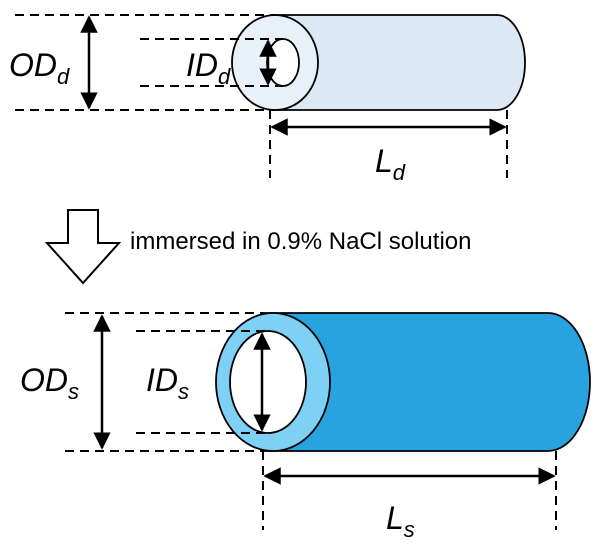 This screenshot has height=546, width=595. What do you see at coordinates (390, 164) in the screenshot?
I see `dry-length-label: Ld` at bounding box center [390, 164].